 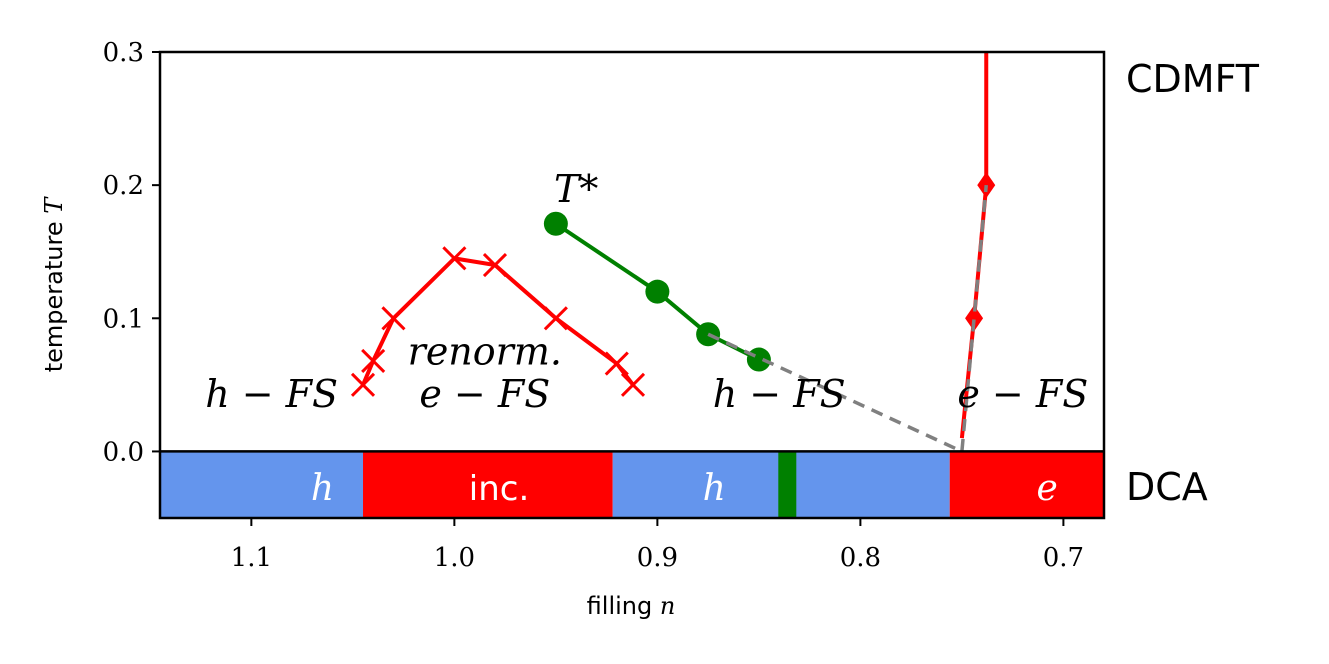 I want to click on x-tick-label-0: 1.1, so click(x=251, y=558).